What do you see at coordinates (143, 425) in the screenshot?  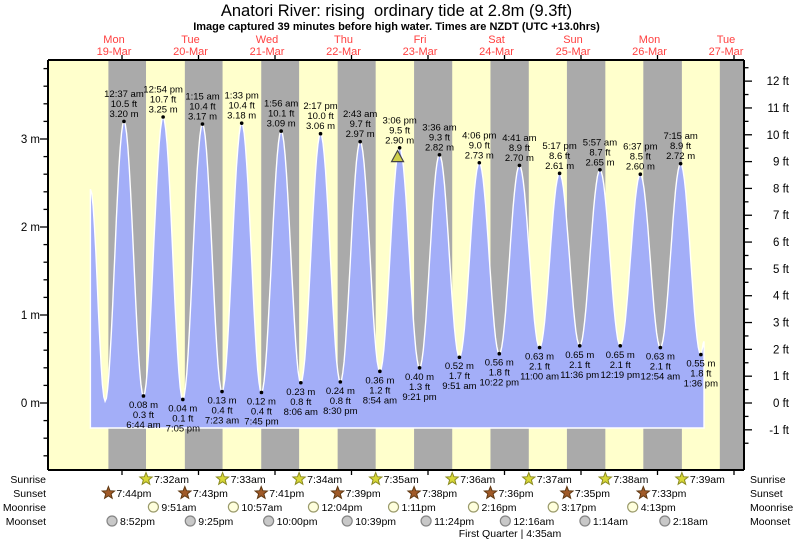 I see `low-tide-label: 6:44 am` at bounding box center [143, 425].